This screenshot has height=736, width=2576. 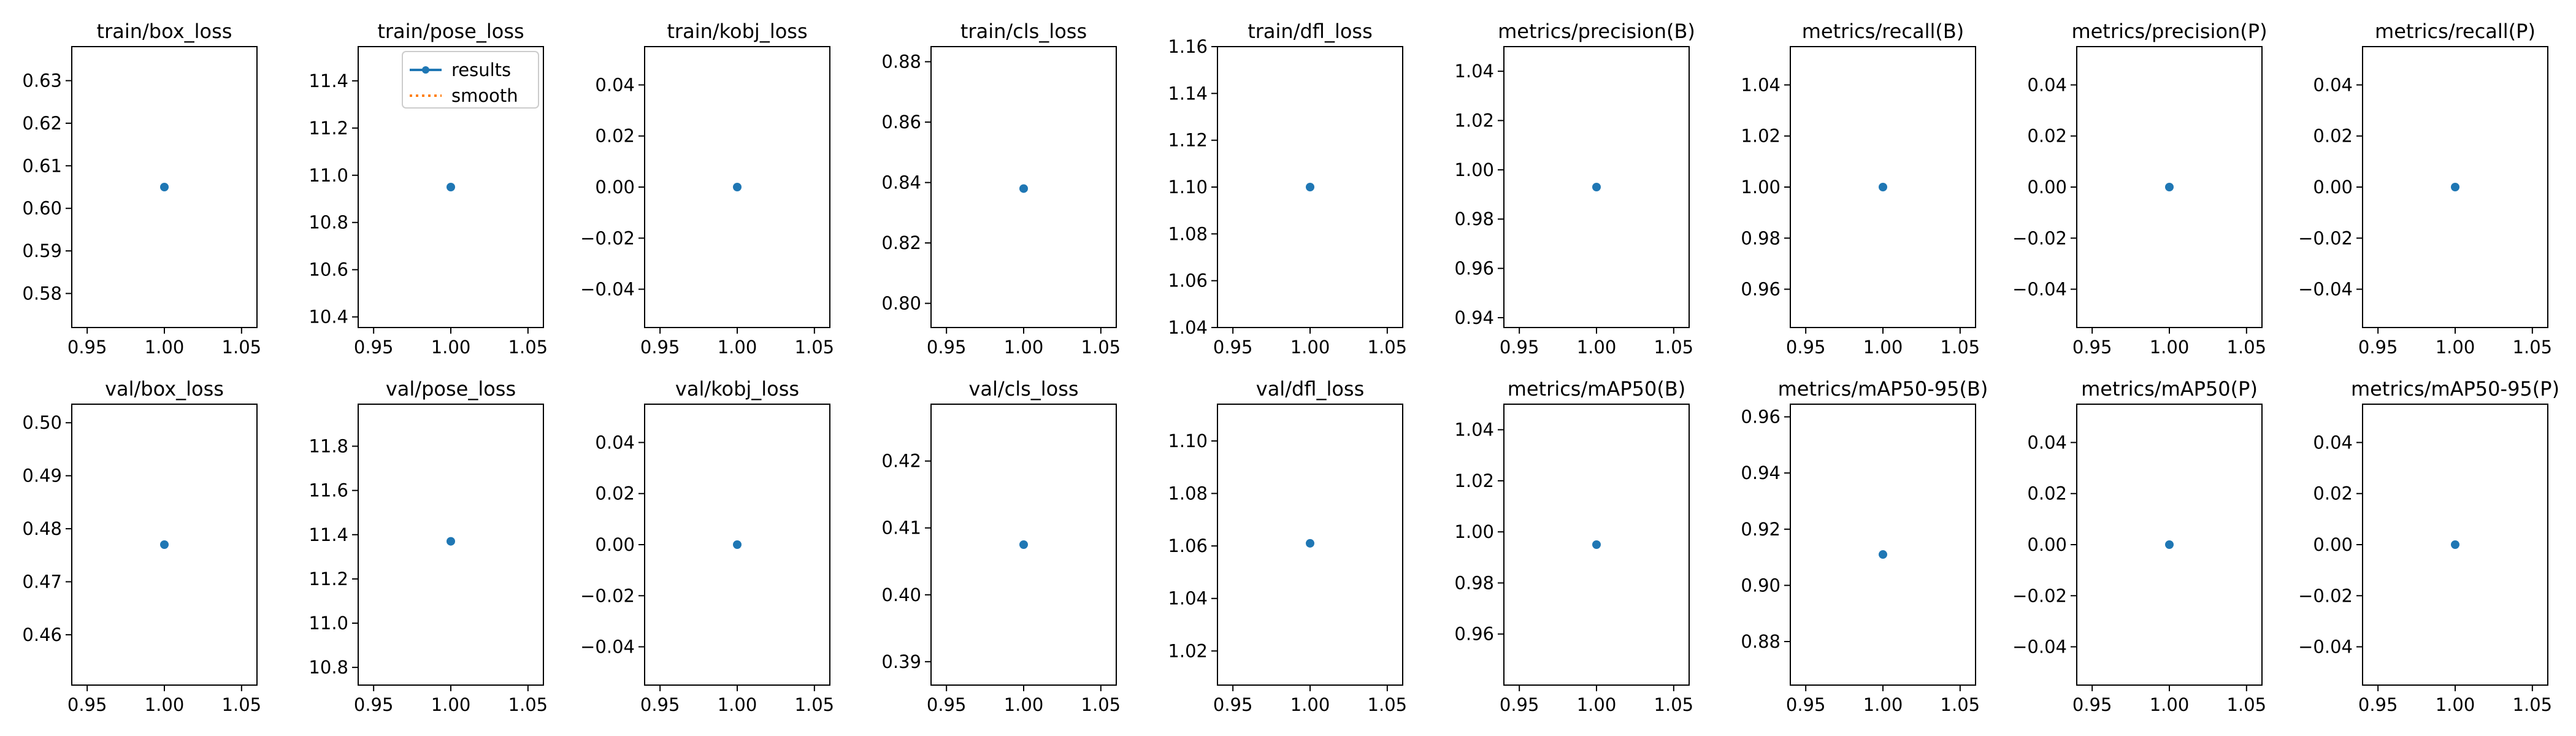 What do you see at coordinates (901, 303) in the screenshot?
I see `y-tick-label: 0.80` at bounding box center [901, 303].